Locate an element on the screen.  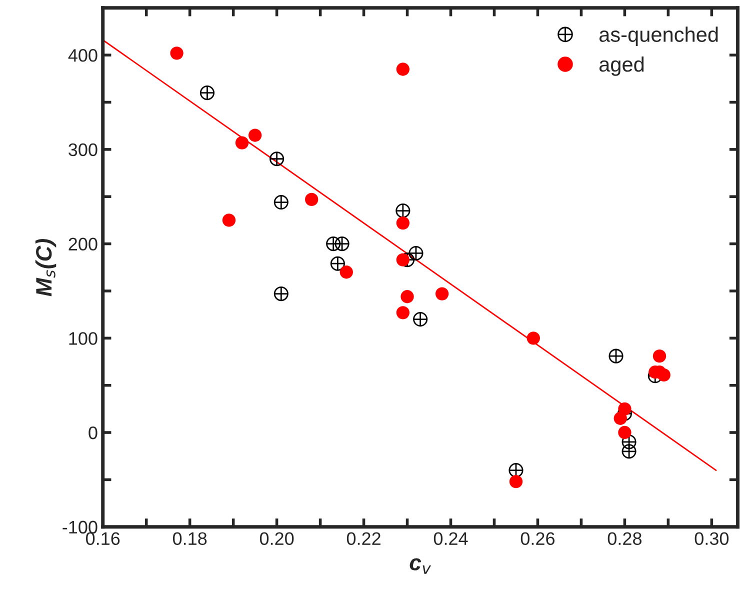
x-tick-label: 0.28 is located at coordinates (625, 538).